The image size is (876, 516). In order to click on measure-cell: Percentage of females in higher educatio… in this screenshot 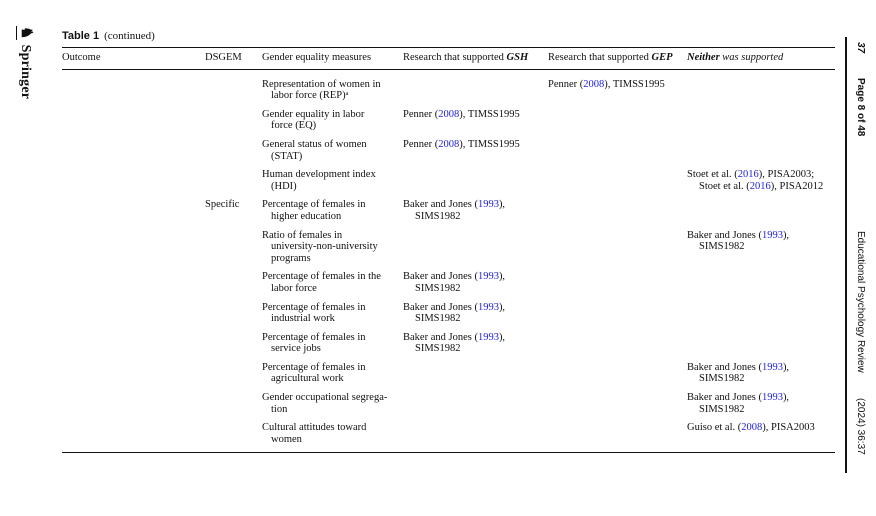, I will do `click(332, 214)`.